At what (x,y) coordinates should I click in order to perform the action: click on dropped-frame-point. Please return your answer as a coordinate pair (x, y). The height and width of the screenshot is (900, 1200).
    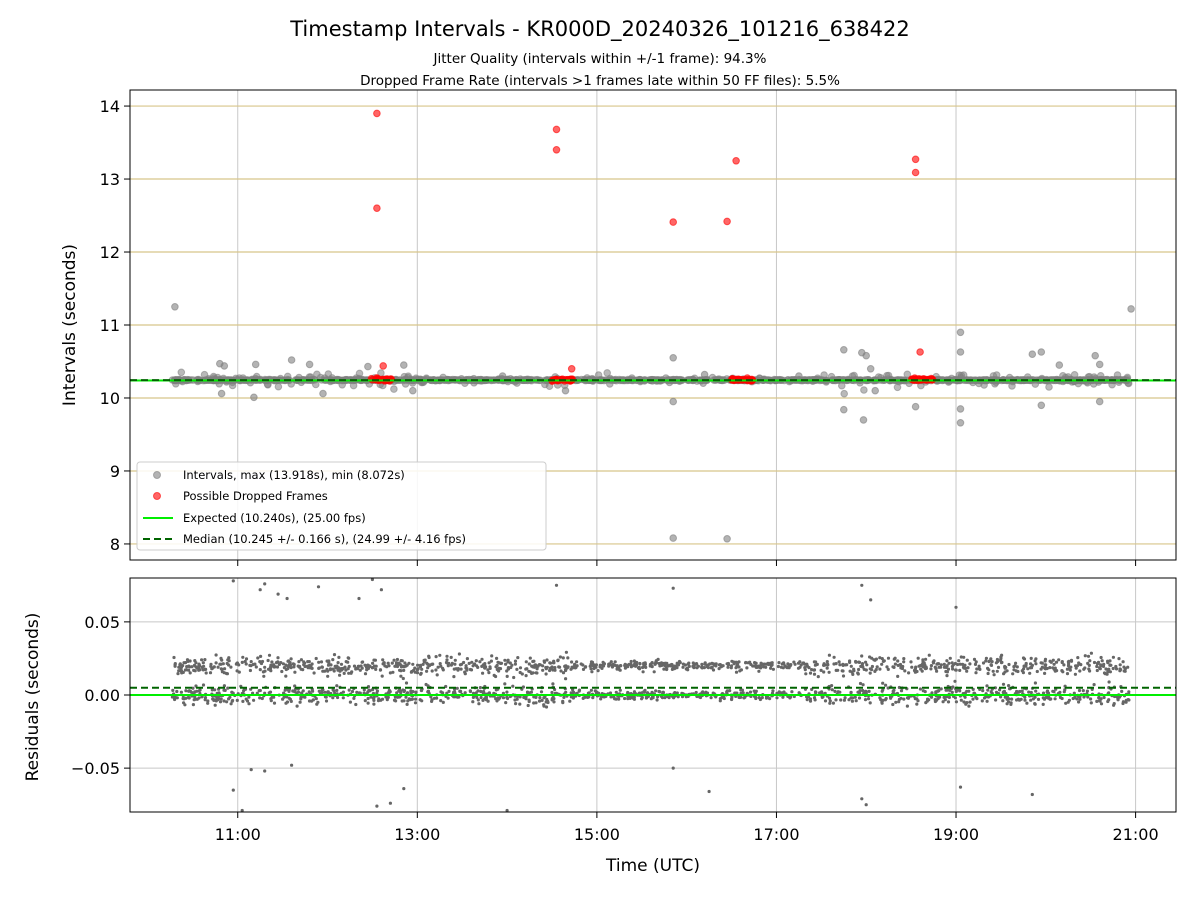
    Looking at the image, I should click on (383, 366).